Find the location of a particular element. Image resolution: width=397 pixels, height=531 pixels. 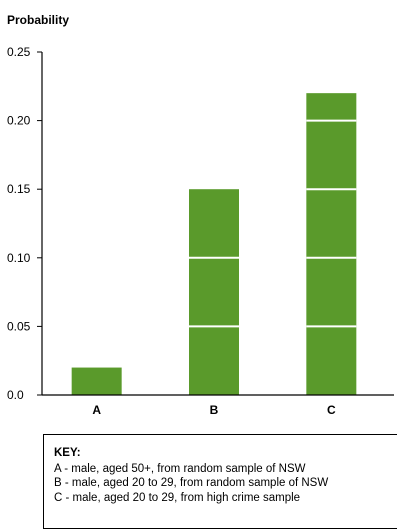

y-tick-label: 0.20 is located at coordinates (19, 121).